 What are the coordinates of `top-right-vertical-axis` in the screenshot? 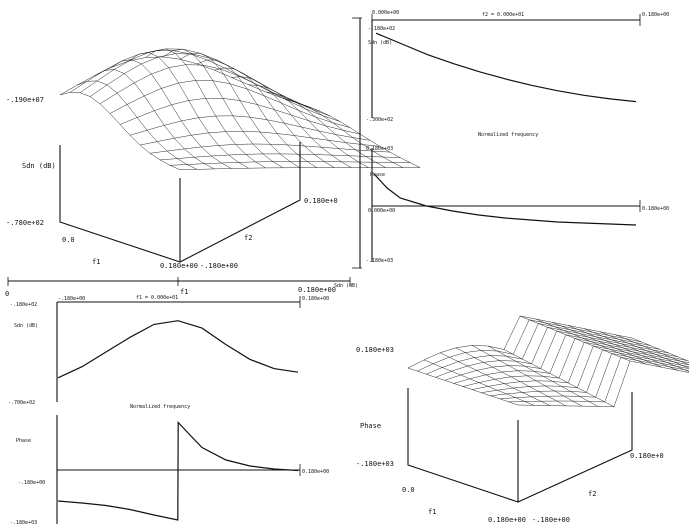 It's located at (357, 143).